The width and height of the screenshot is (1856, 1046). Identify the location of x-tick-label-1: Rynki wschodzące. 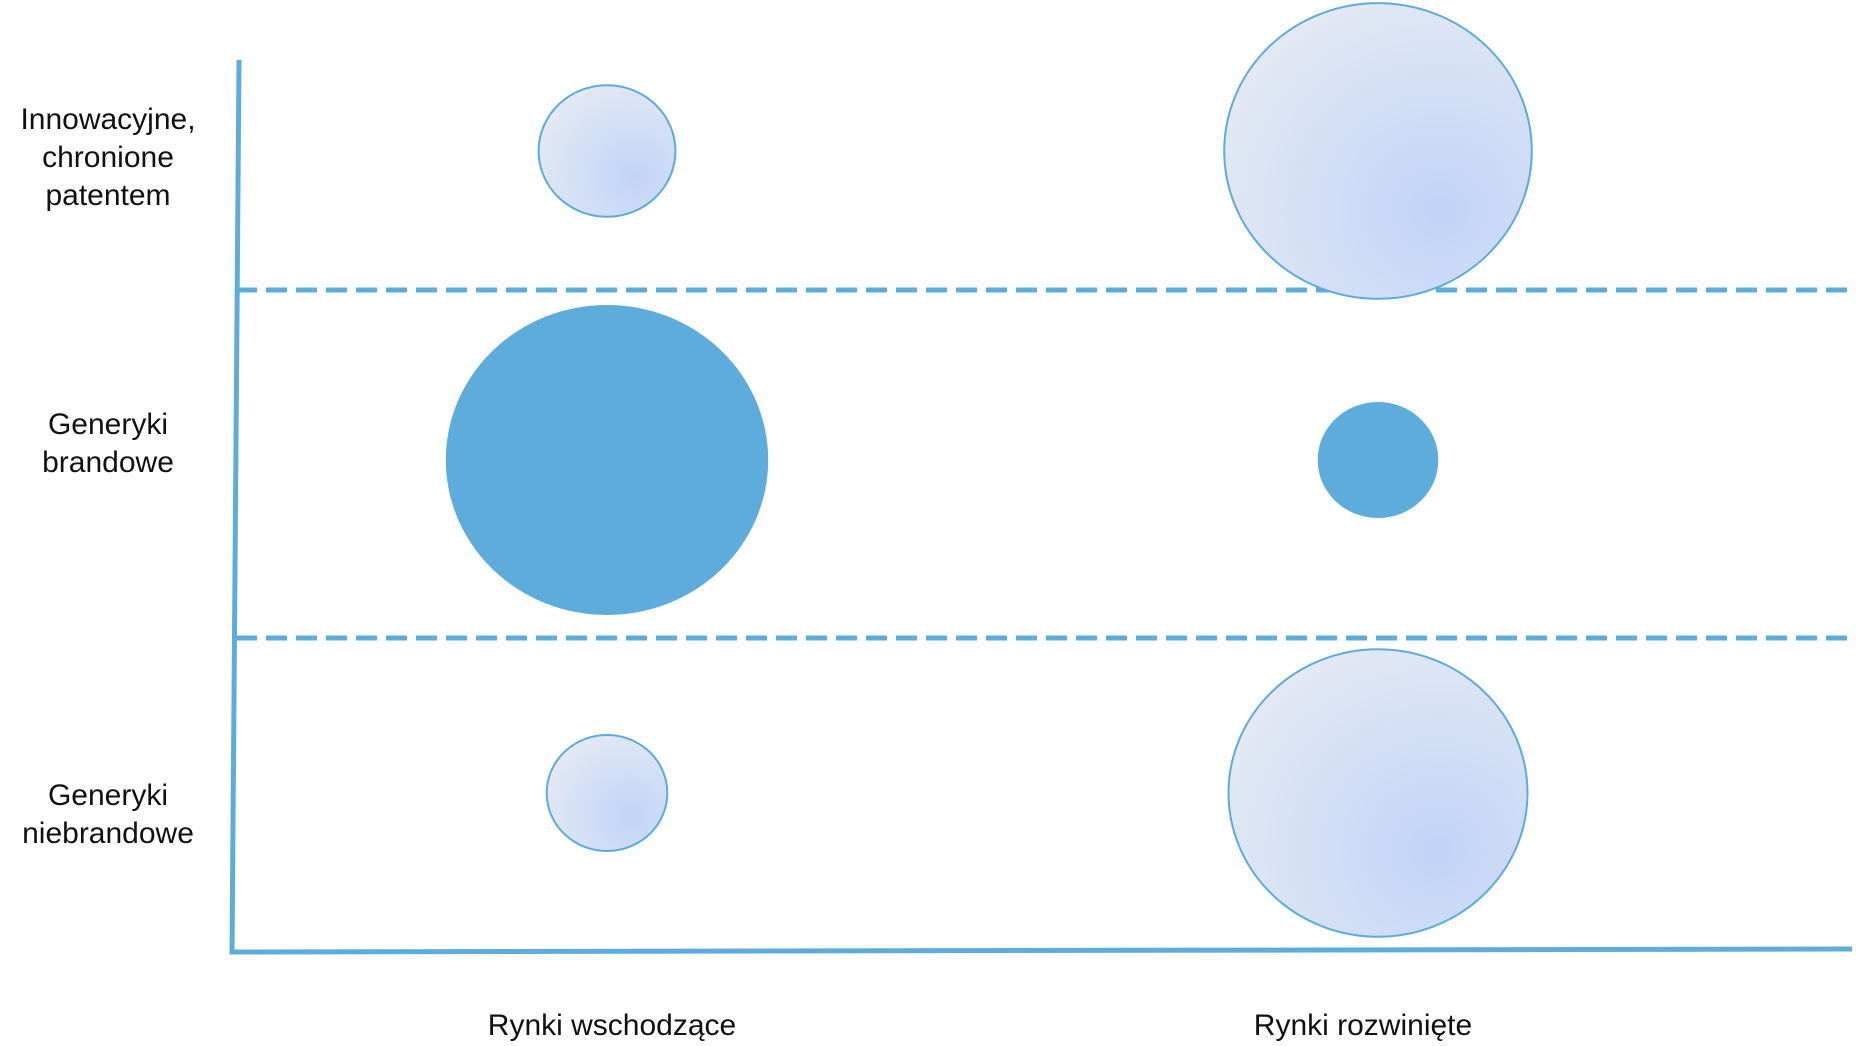
(612, 1025).